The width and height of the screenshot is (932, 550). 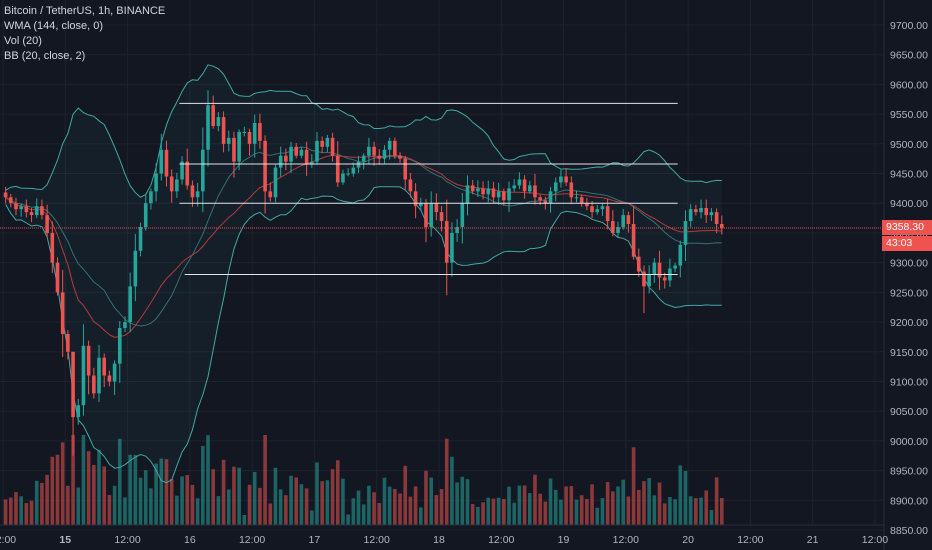 I want to click on price-tick-label: 9450.00, so click(x=909, y=175).